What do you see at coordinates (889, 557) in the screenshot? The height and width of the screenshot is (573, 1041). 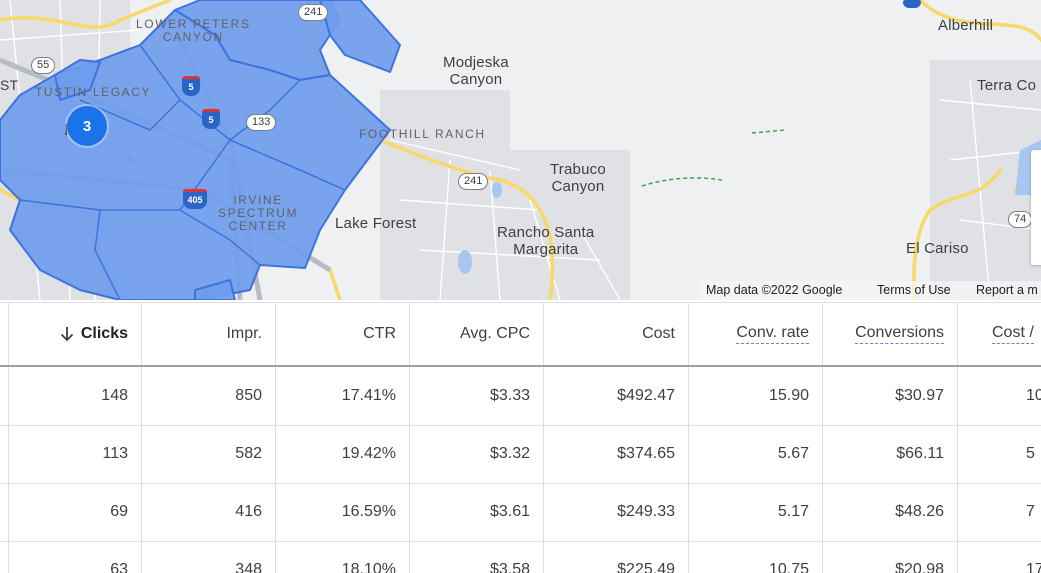 I see `cell-conversions: $20.98` at bounding box center [889, 557].